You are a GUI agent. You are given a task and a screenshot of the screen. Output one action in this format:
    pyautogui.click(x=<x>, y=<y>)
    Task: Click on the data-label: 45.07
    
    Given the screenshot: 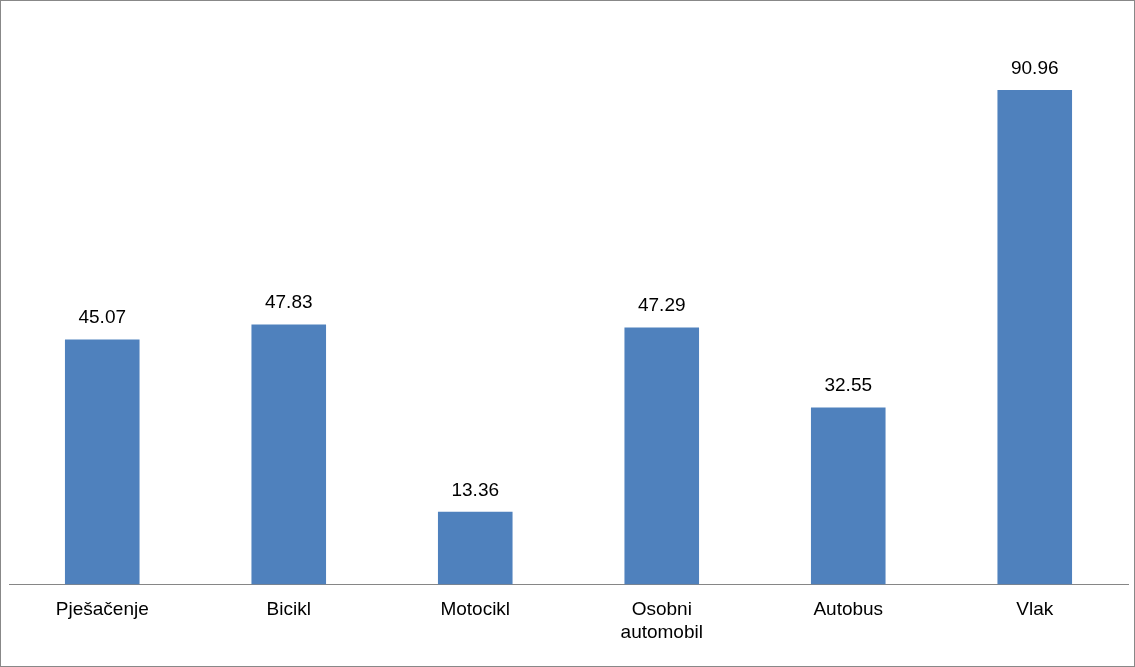 What is the action you would take?
    pyautogui.click(x=102, y=317)
    